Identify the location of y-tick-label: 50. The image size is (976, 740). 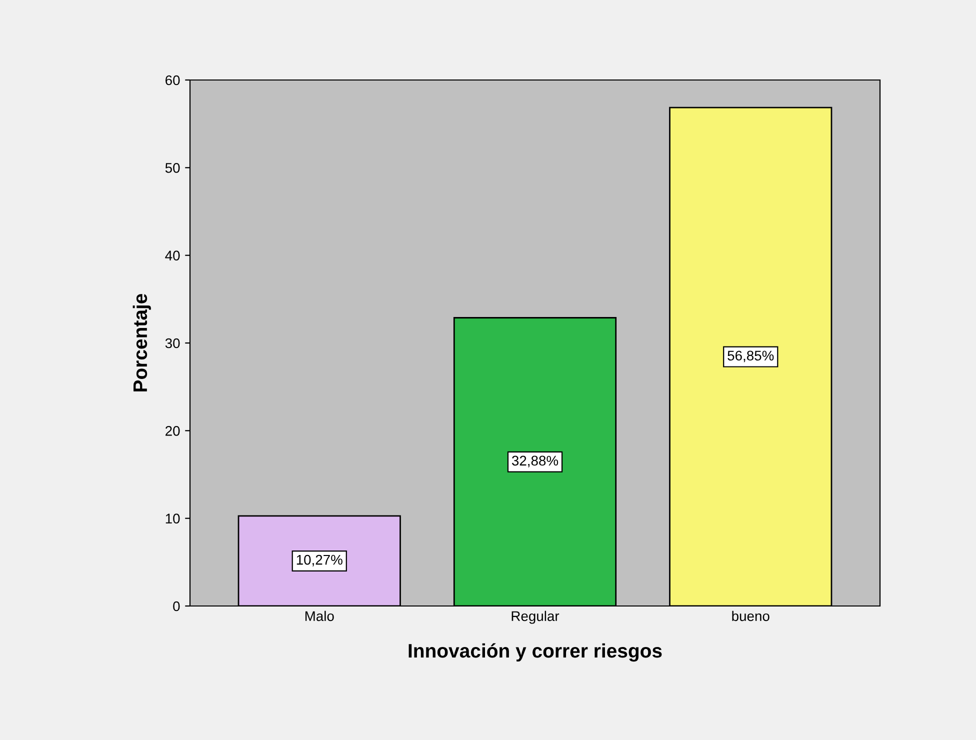
(172, 168).